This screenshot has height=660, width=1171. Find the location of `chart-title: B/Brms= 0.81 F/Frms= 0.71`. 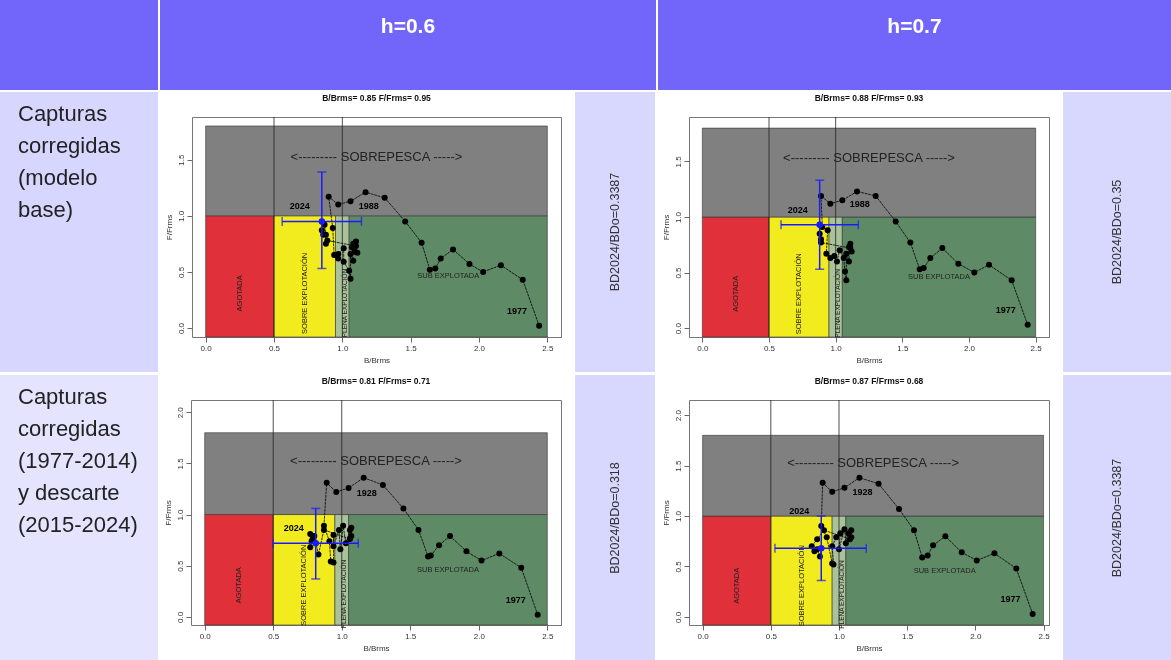

chart-title: B/Brms= 0.81 F/Frms= 0.71 is located at coordinates (376, 381).